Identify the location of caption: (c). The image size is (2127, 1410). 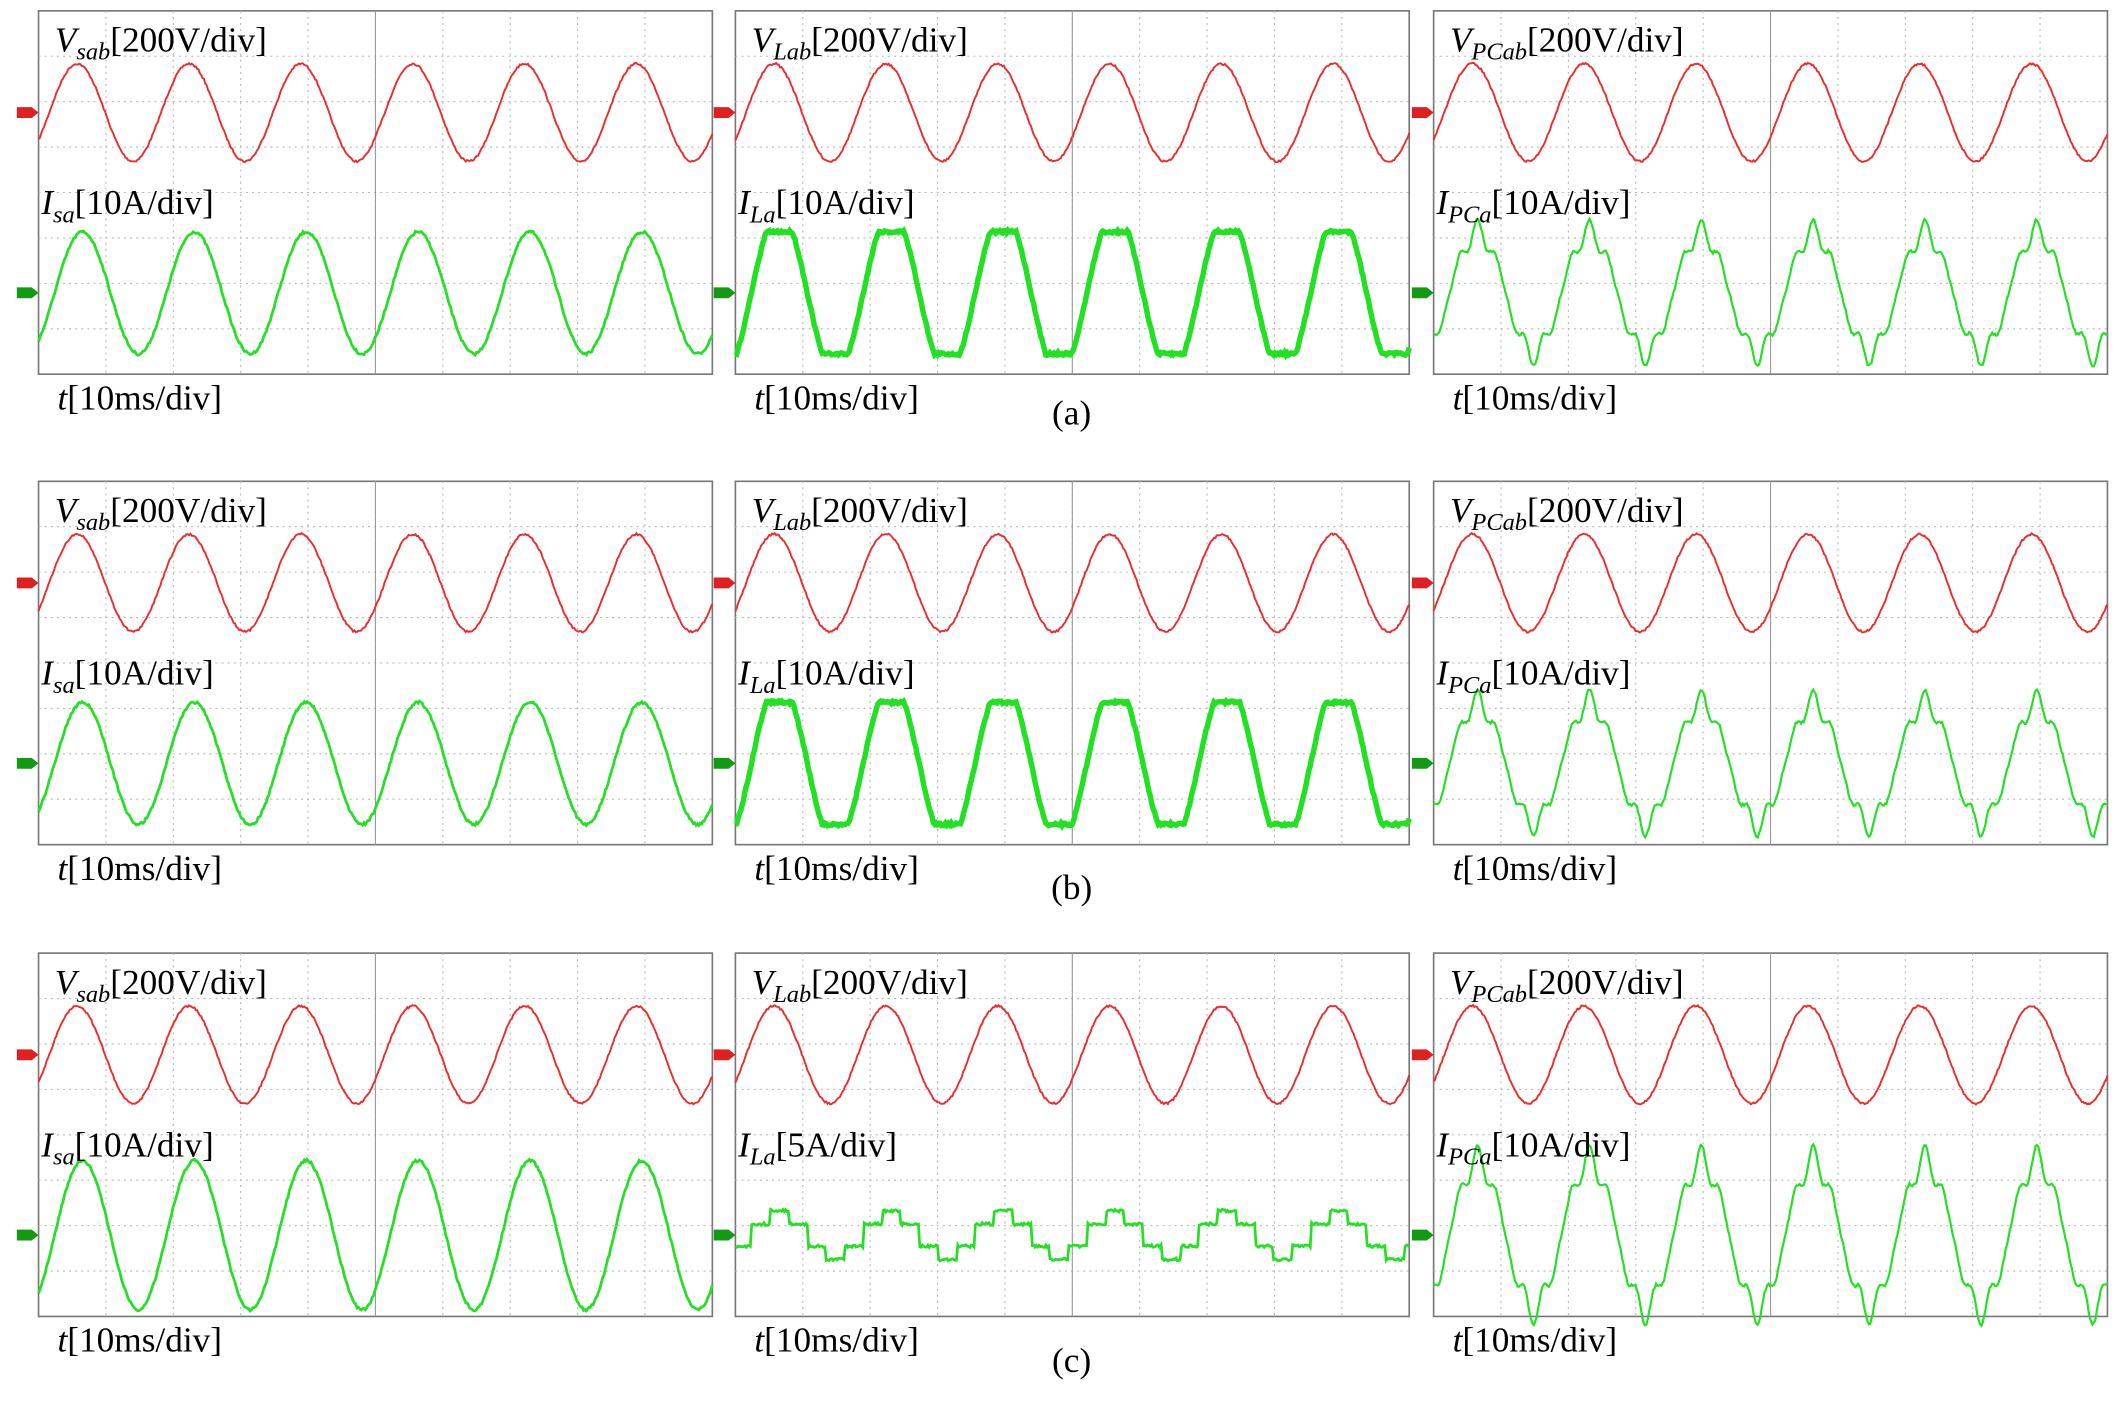
(1071, 1360).